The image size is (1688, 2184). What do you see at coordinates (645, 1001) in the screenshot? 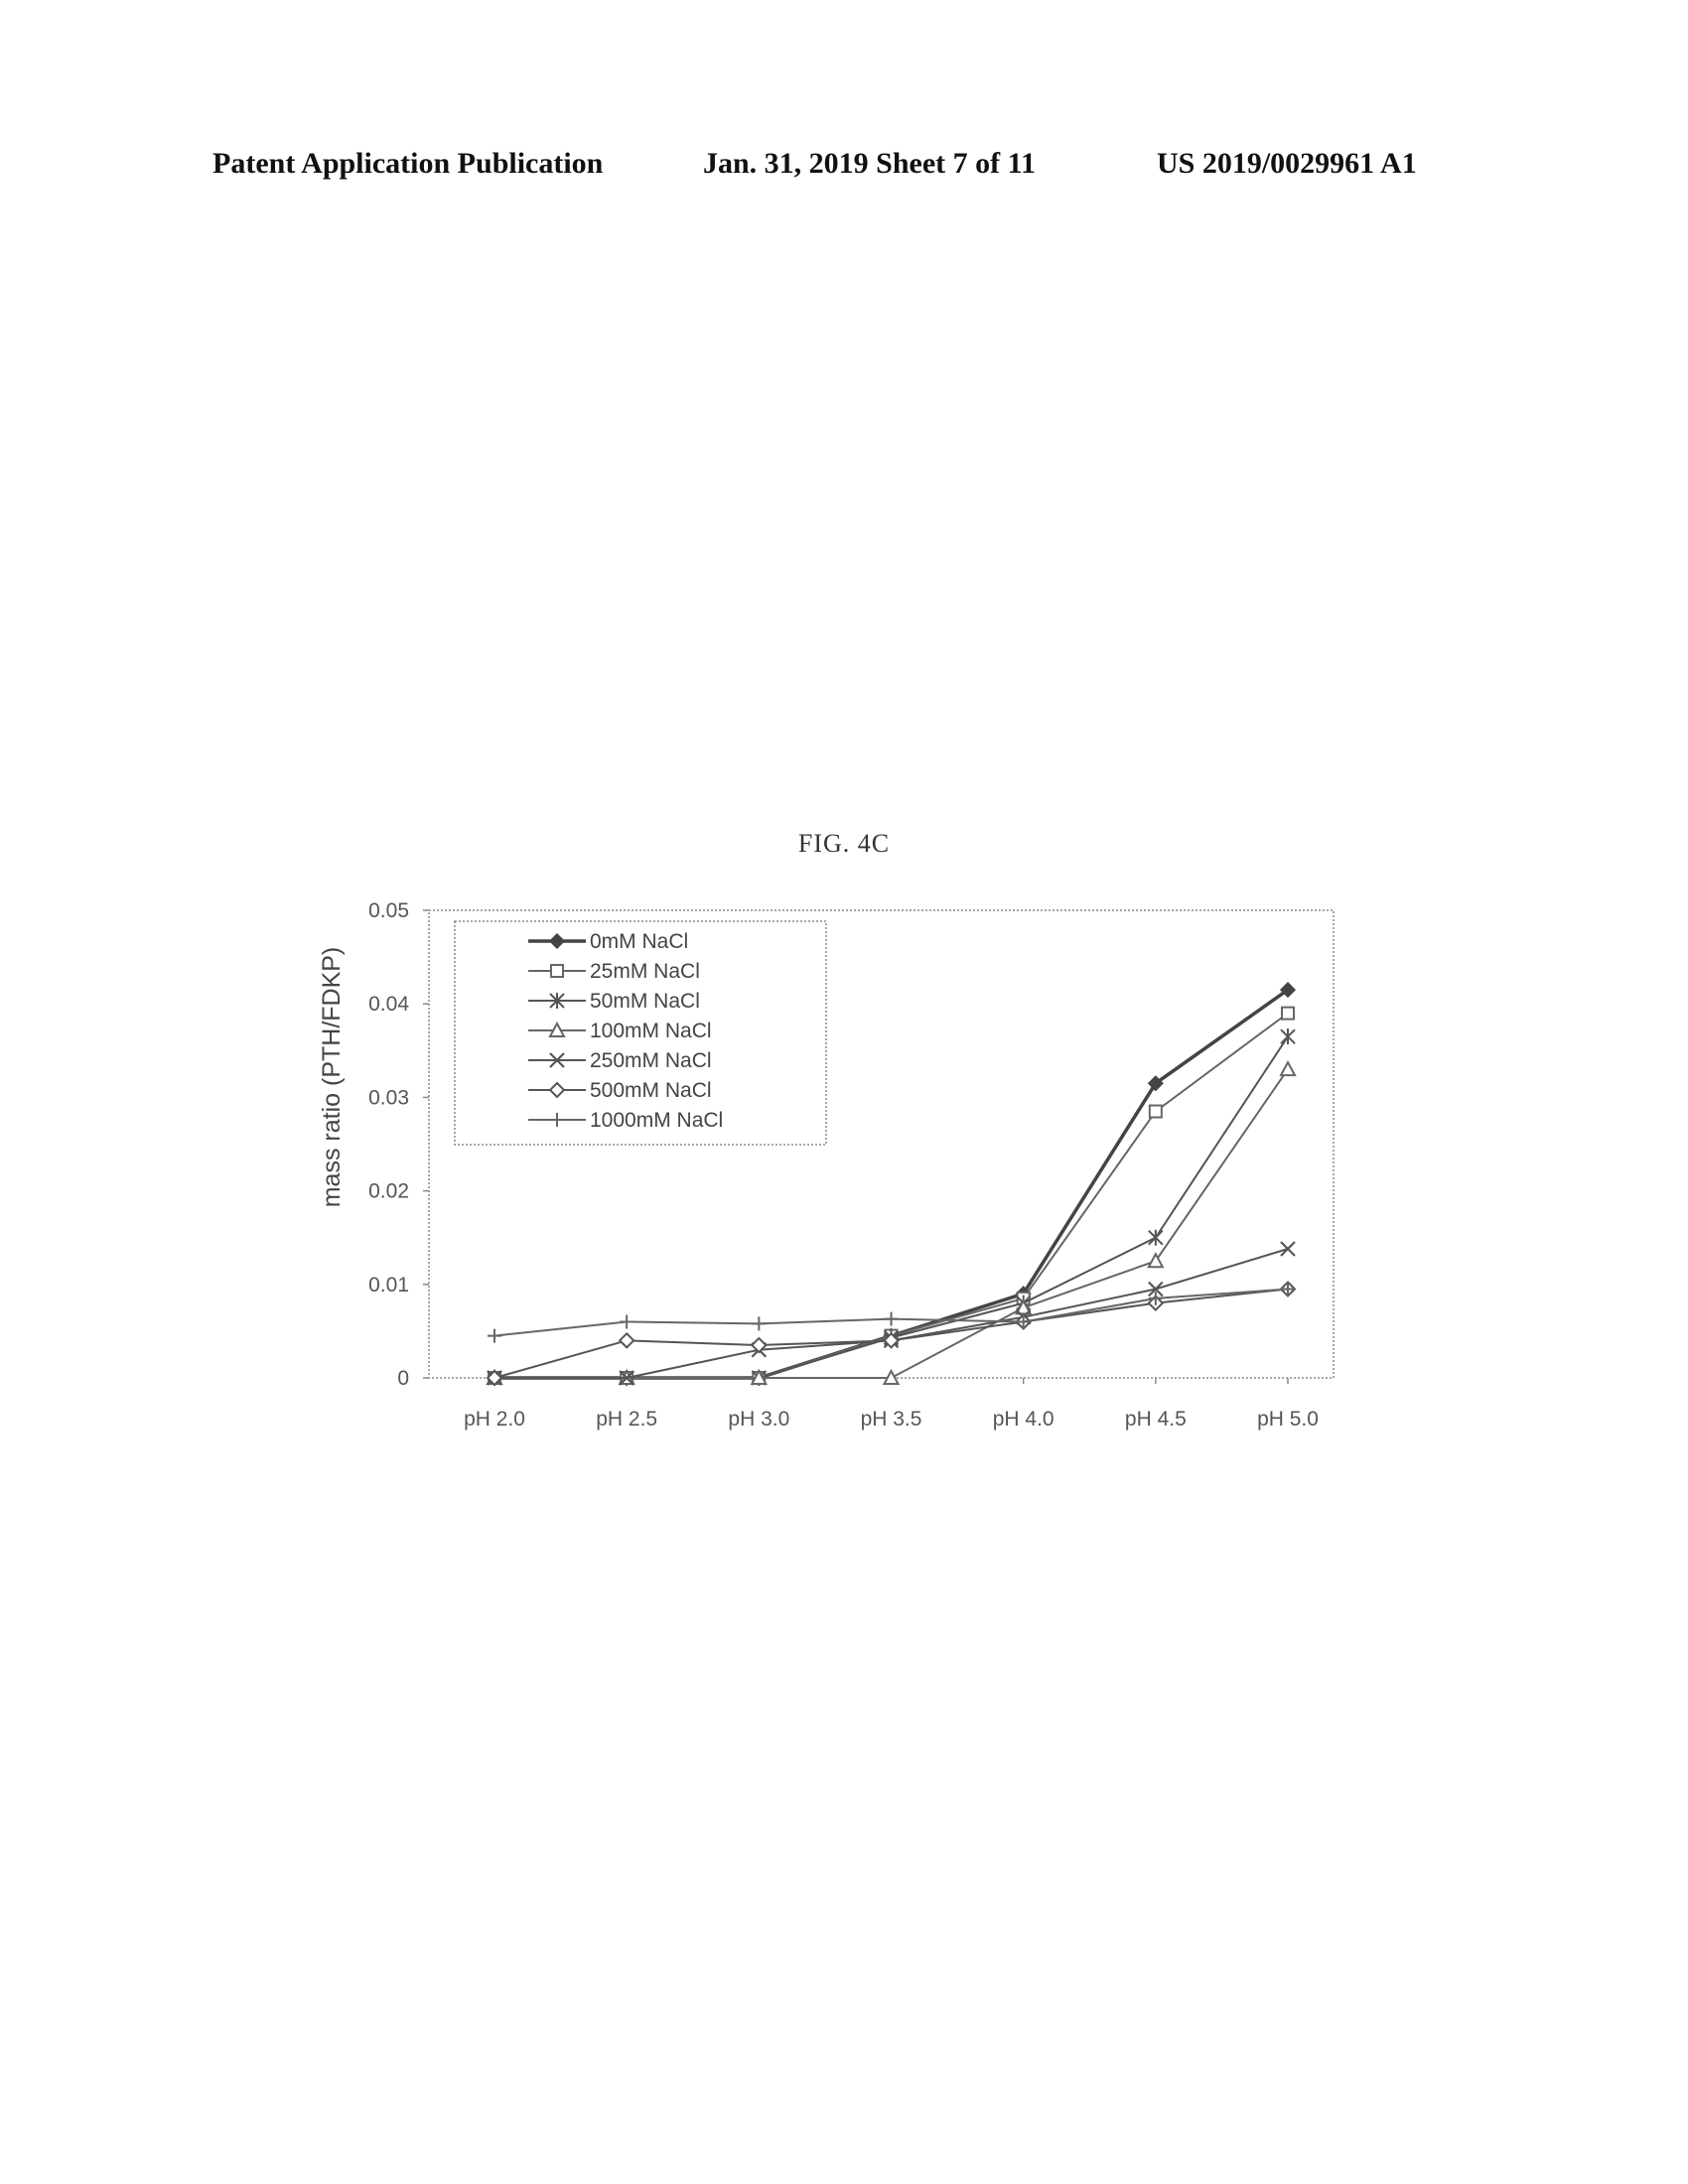
I see `legend-label: 50mM NaCl` at bounding box center [645, 1001].